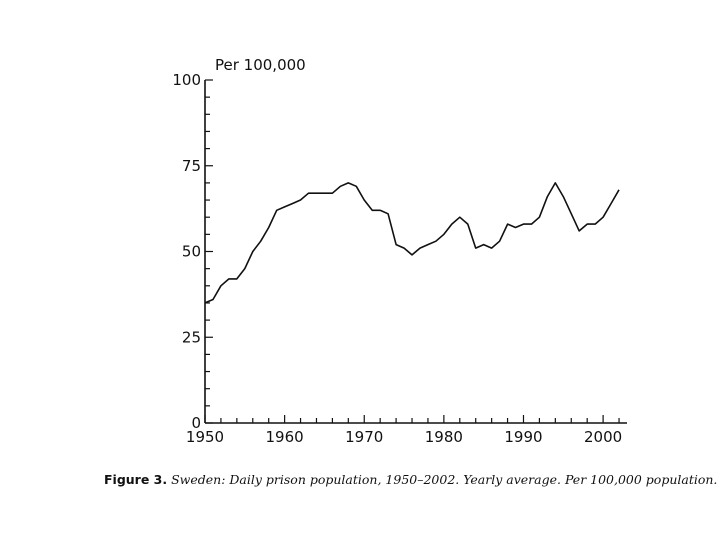  Describe the element at coordinates (191, 252) in the screenshot. I see `y-tick-label: 50` at that location.